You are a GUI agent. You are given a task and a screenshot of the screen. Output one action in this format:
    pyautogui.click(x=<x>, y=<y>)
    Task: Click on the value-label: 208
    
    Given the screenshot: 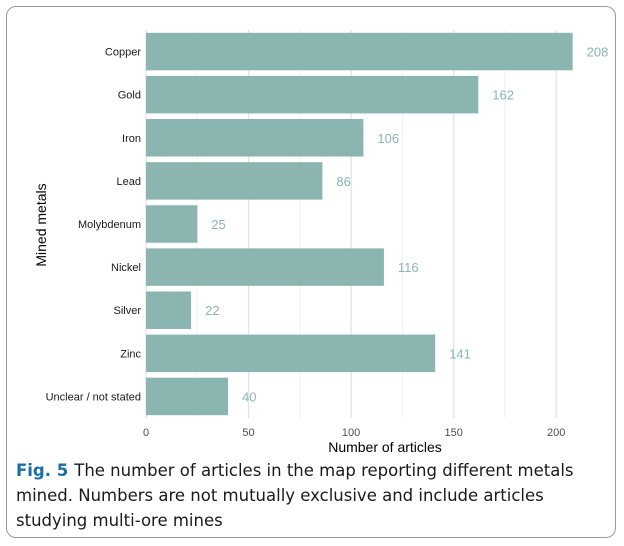 What is the action you would take?
    pyautogui.click(x=598, y=52)
    